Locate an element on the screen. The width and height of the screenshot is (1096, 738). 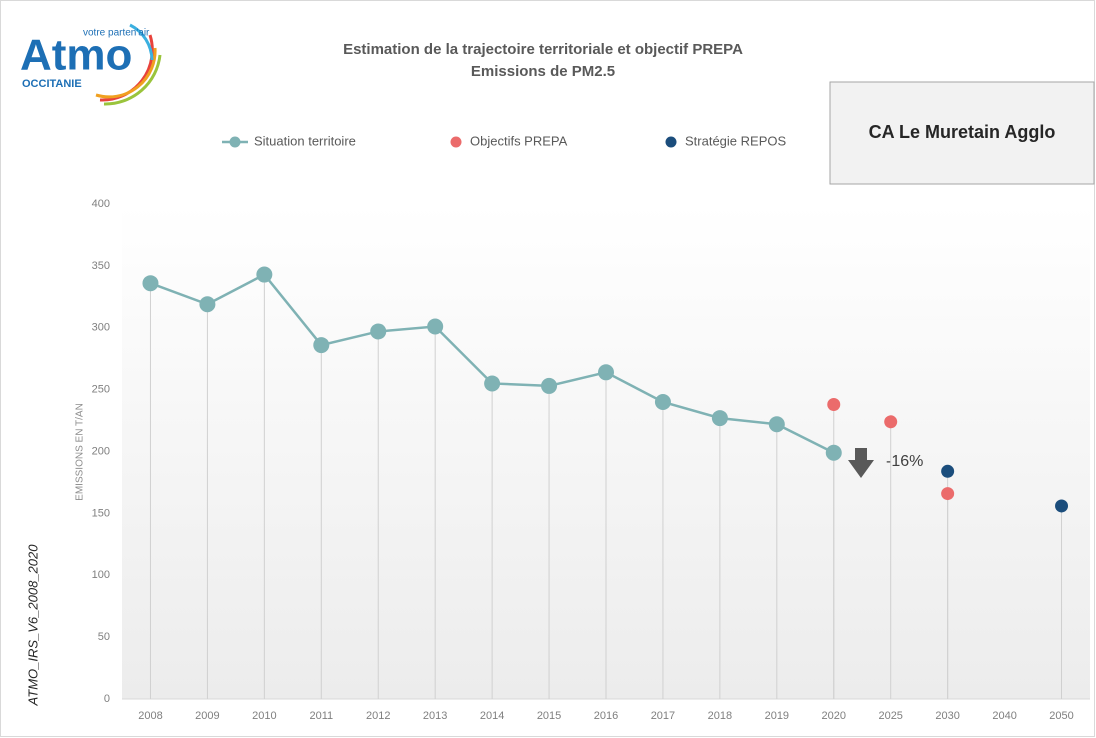
x-tick-label: 2016 is located at coordinates (606, 716).